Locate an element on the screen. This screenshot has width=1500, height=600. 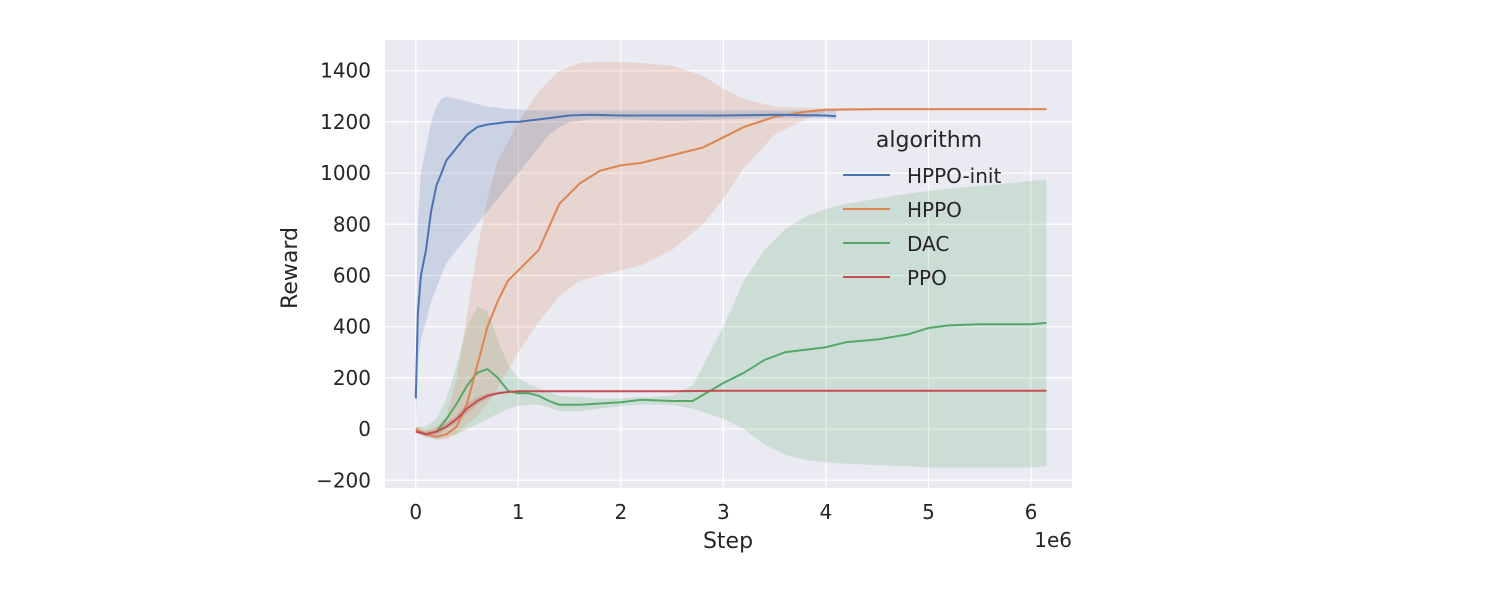
y-tick-label: 800 is located at coordinates (352, 224).